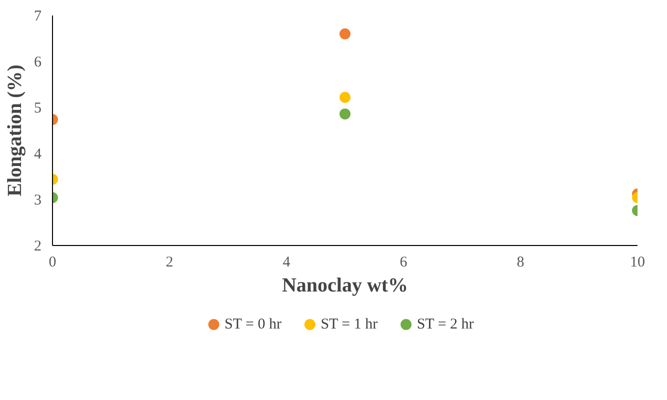  I want to click on y-tick-label: 6, so click(38, 62).